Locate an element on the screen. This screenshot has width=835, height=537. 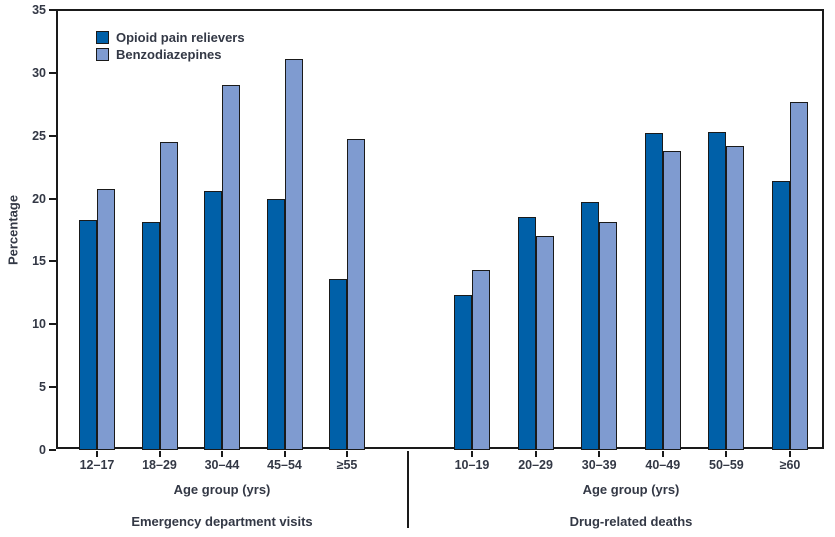
group-divider-line is located at coordinates (408, 489).